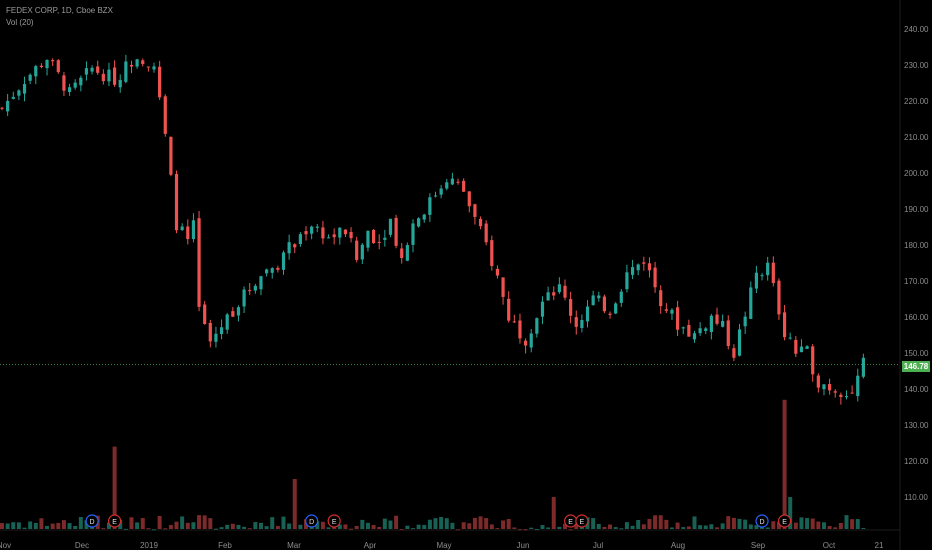 The width and height of the screenshot is (932, 550). Describe the element at coordinates (916, 353) in the screenshot. I see `y-tick-label: 150.00` at that location.